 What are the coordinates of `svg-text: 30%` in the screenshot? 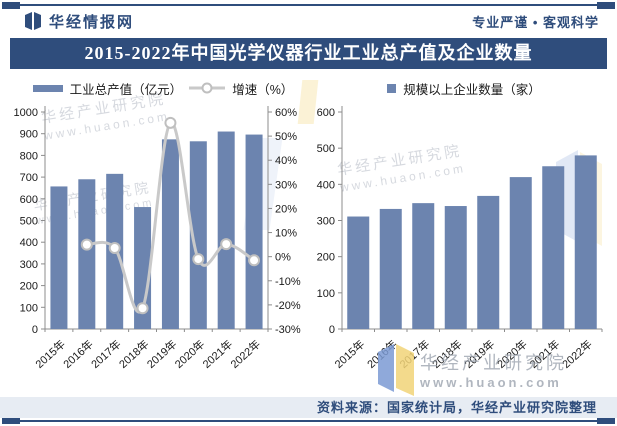 It's located at (286, 185).